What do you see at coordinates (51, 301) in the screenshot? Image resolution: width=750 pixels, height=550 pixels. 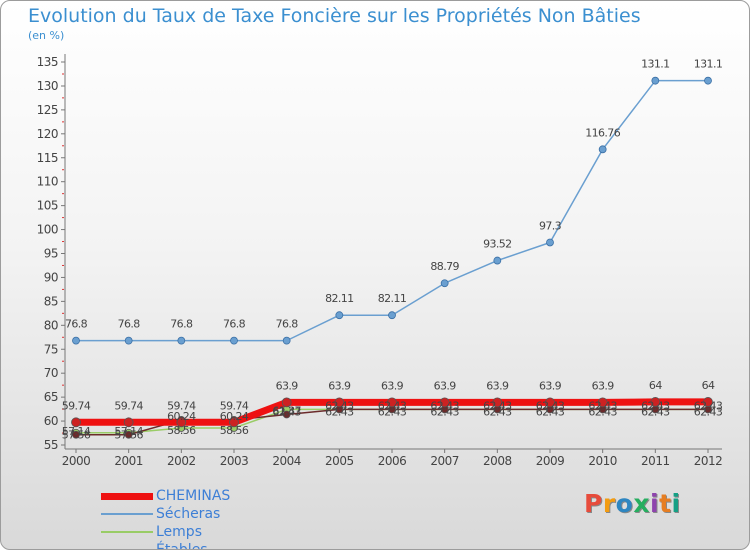 I see `y-tick-label: 85` at bounding box center [51, 301].